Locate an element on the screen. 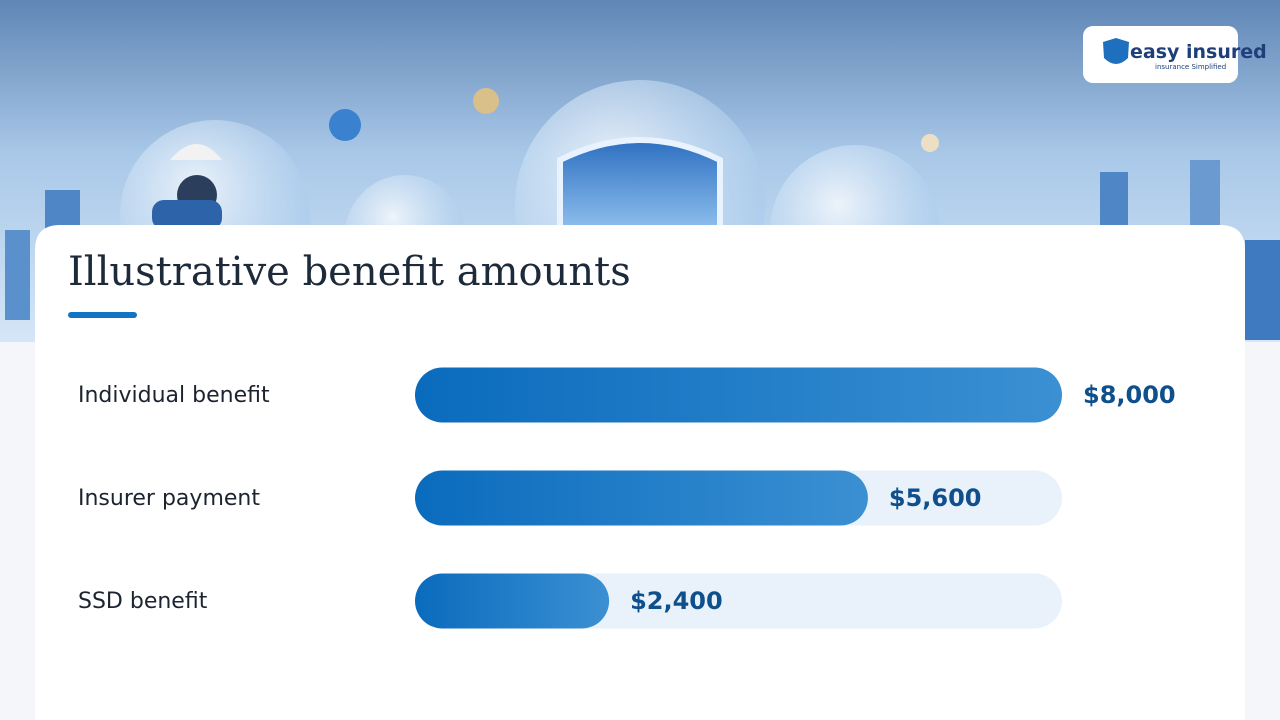 This screenshot has height=720, width=1280. chart-title: Illustrative benefit amounts is located at coordinates (349, 272).